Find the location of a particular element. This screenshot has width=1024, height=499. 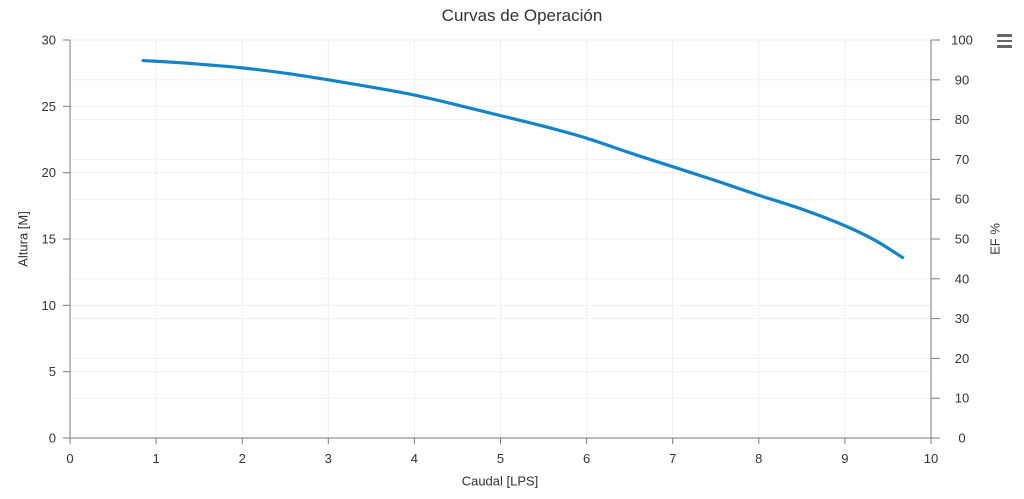

x-tick-label: 4 is located at coordinates (414, 458).